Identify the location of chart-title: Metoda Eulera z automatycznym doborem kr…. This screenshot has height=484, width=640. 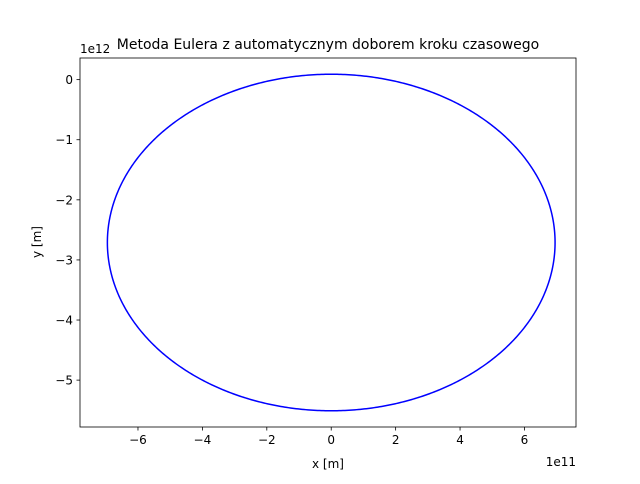
(328, 45).